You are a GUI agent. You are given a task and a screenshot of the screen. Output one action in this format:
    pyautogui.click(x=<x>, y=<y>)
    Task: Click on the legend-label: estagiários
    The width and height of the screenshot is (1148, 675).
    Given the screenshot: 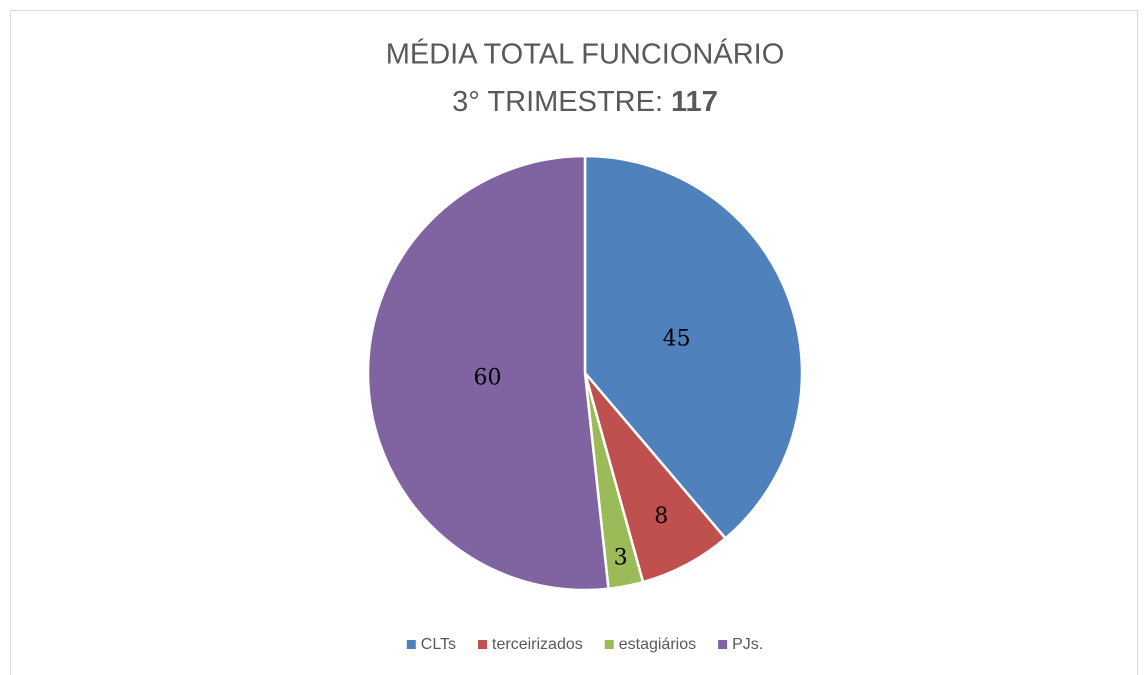 What is the action you would take?
    pyautogui.click(x=657, y=644)
    